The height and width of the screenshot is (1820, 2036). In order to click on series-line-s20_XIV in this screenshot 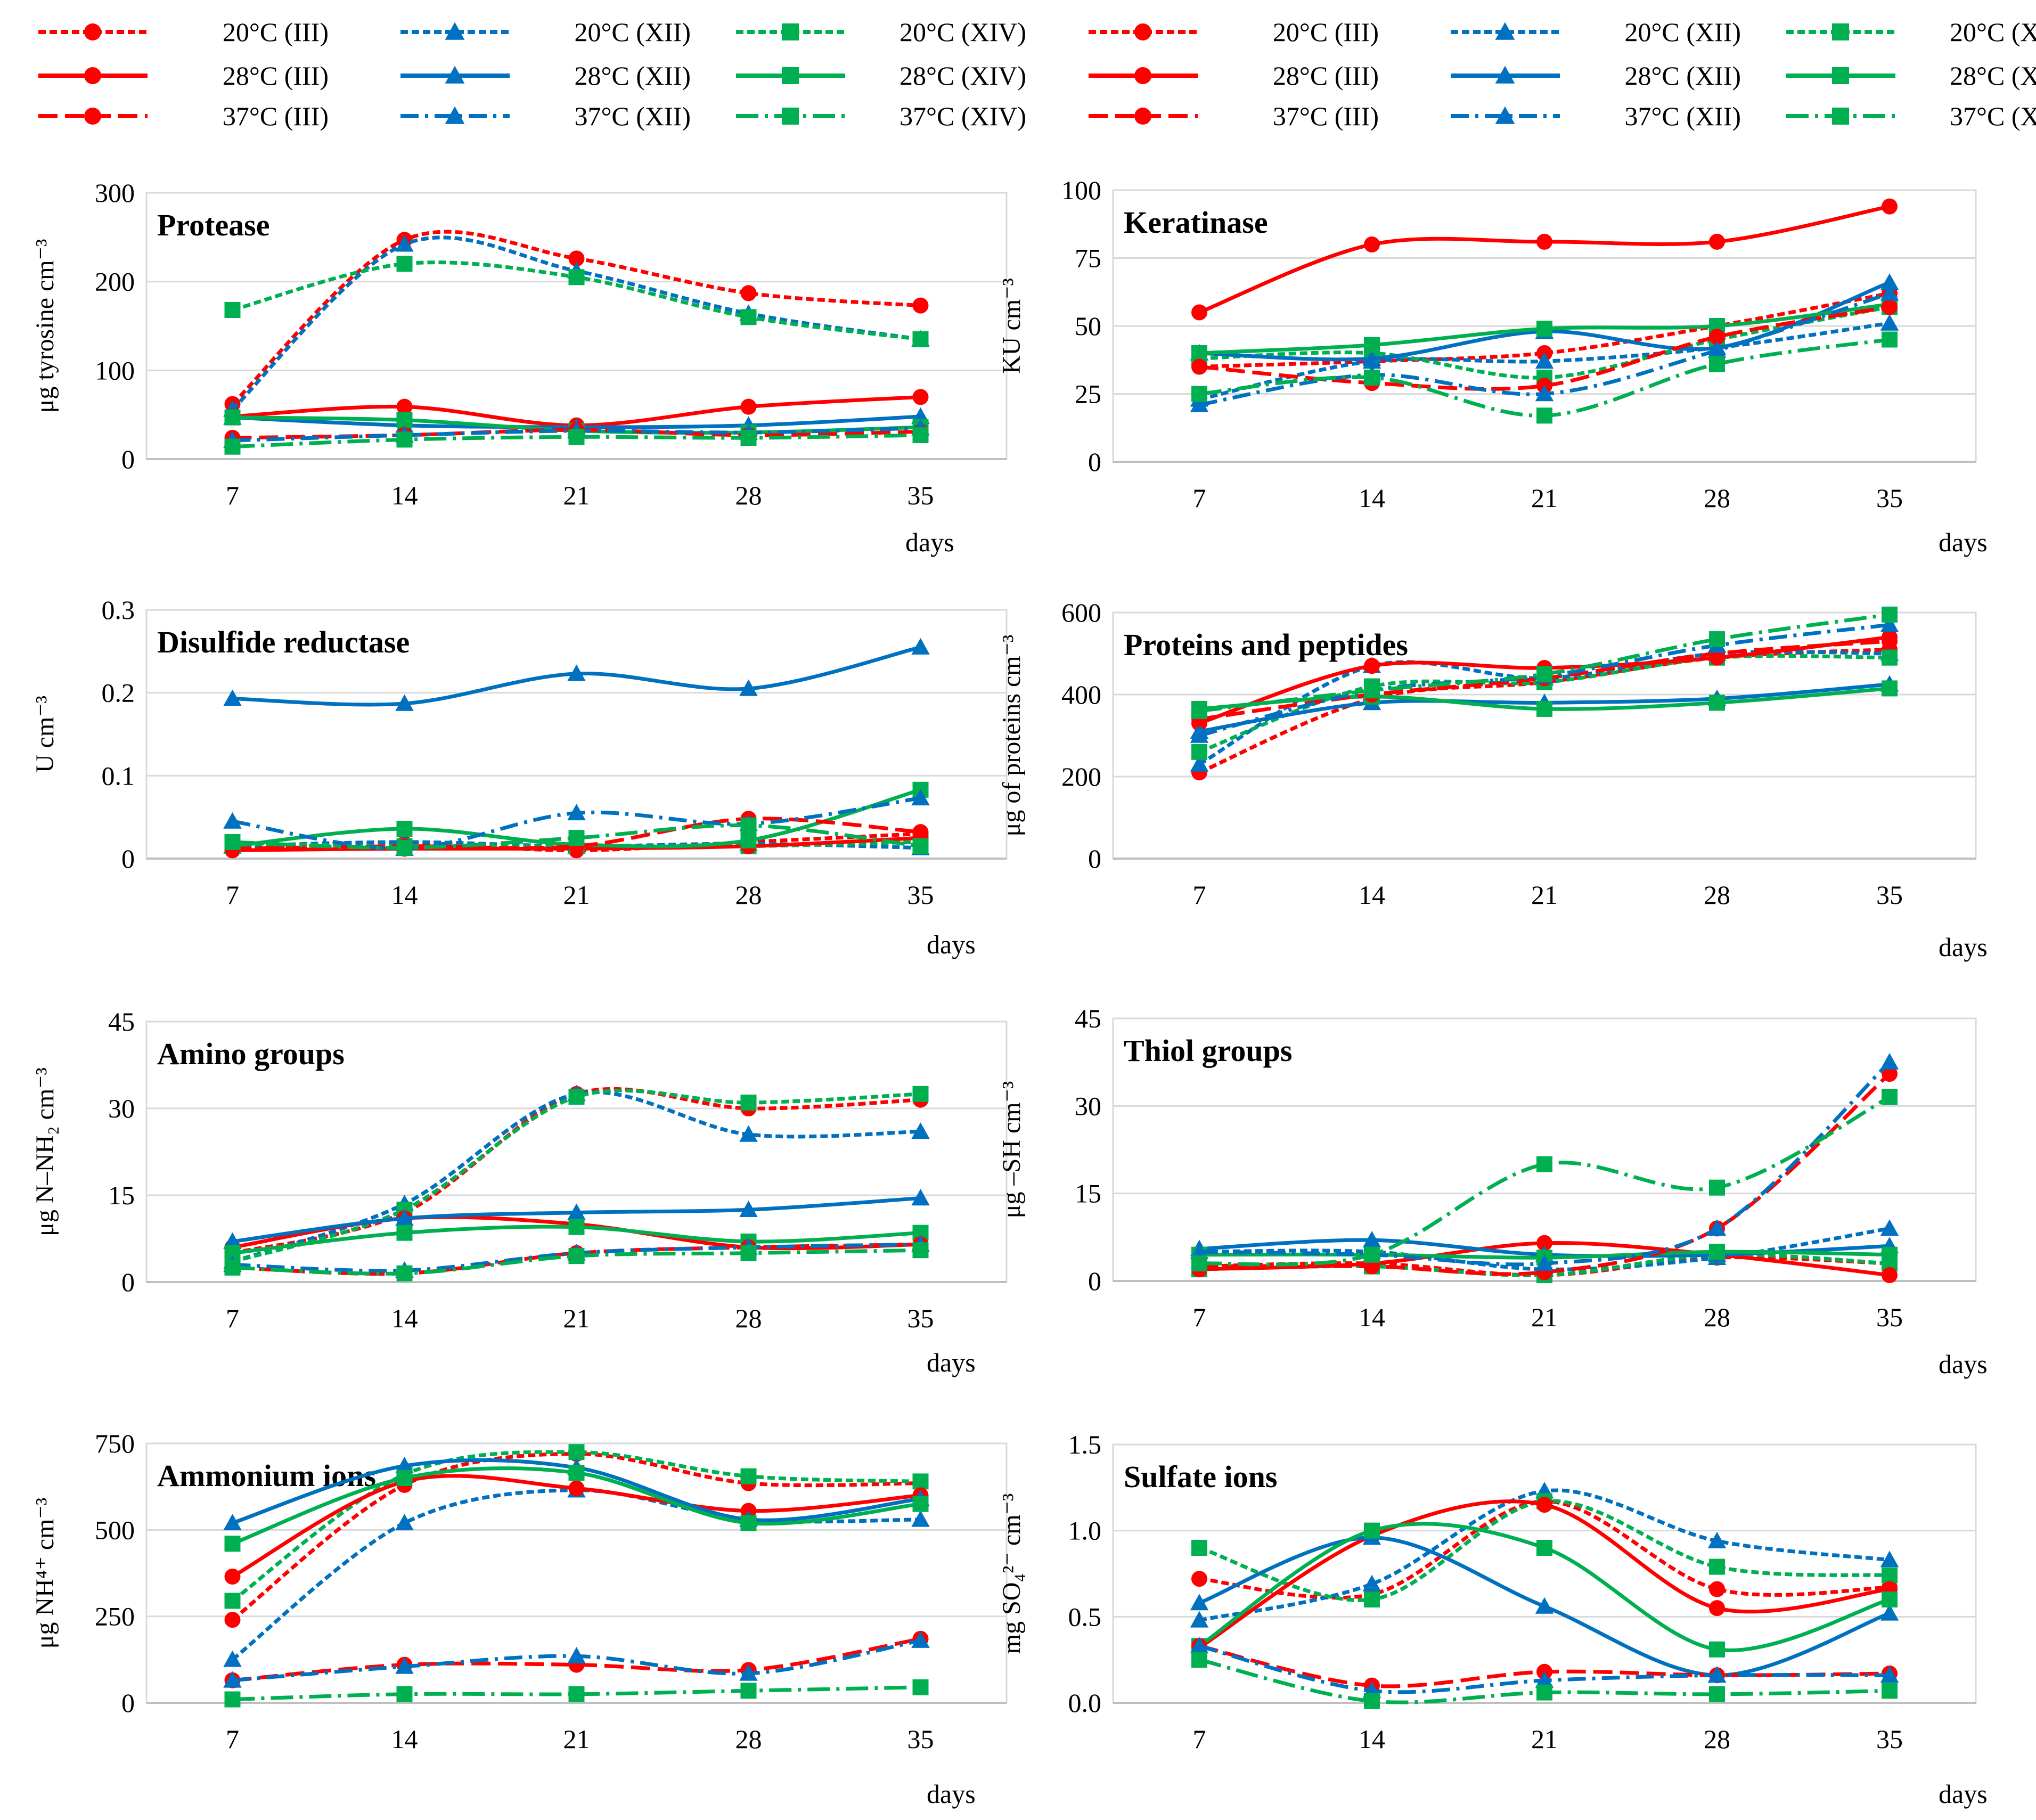, I will do `click(576, 1176)`.